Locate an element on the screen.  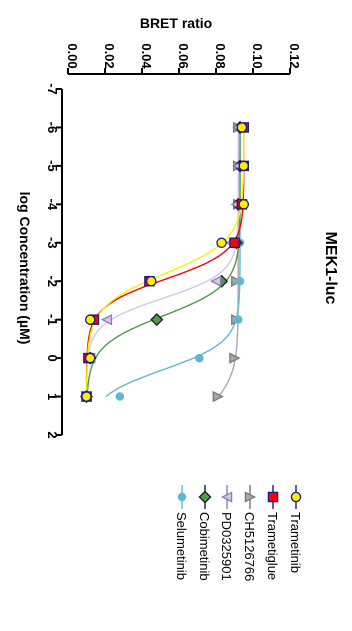
y-tick-label: 0.12 is located at coordinates (294, 55).